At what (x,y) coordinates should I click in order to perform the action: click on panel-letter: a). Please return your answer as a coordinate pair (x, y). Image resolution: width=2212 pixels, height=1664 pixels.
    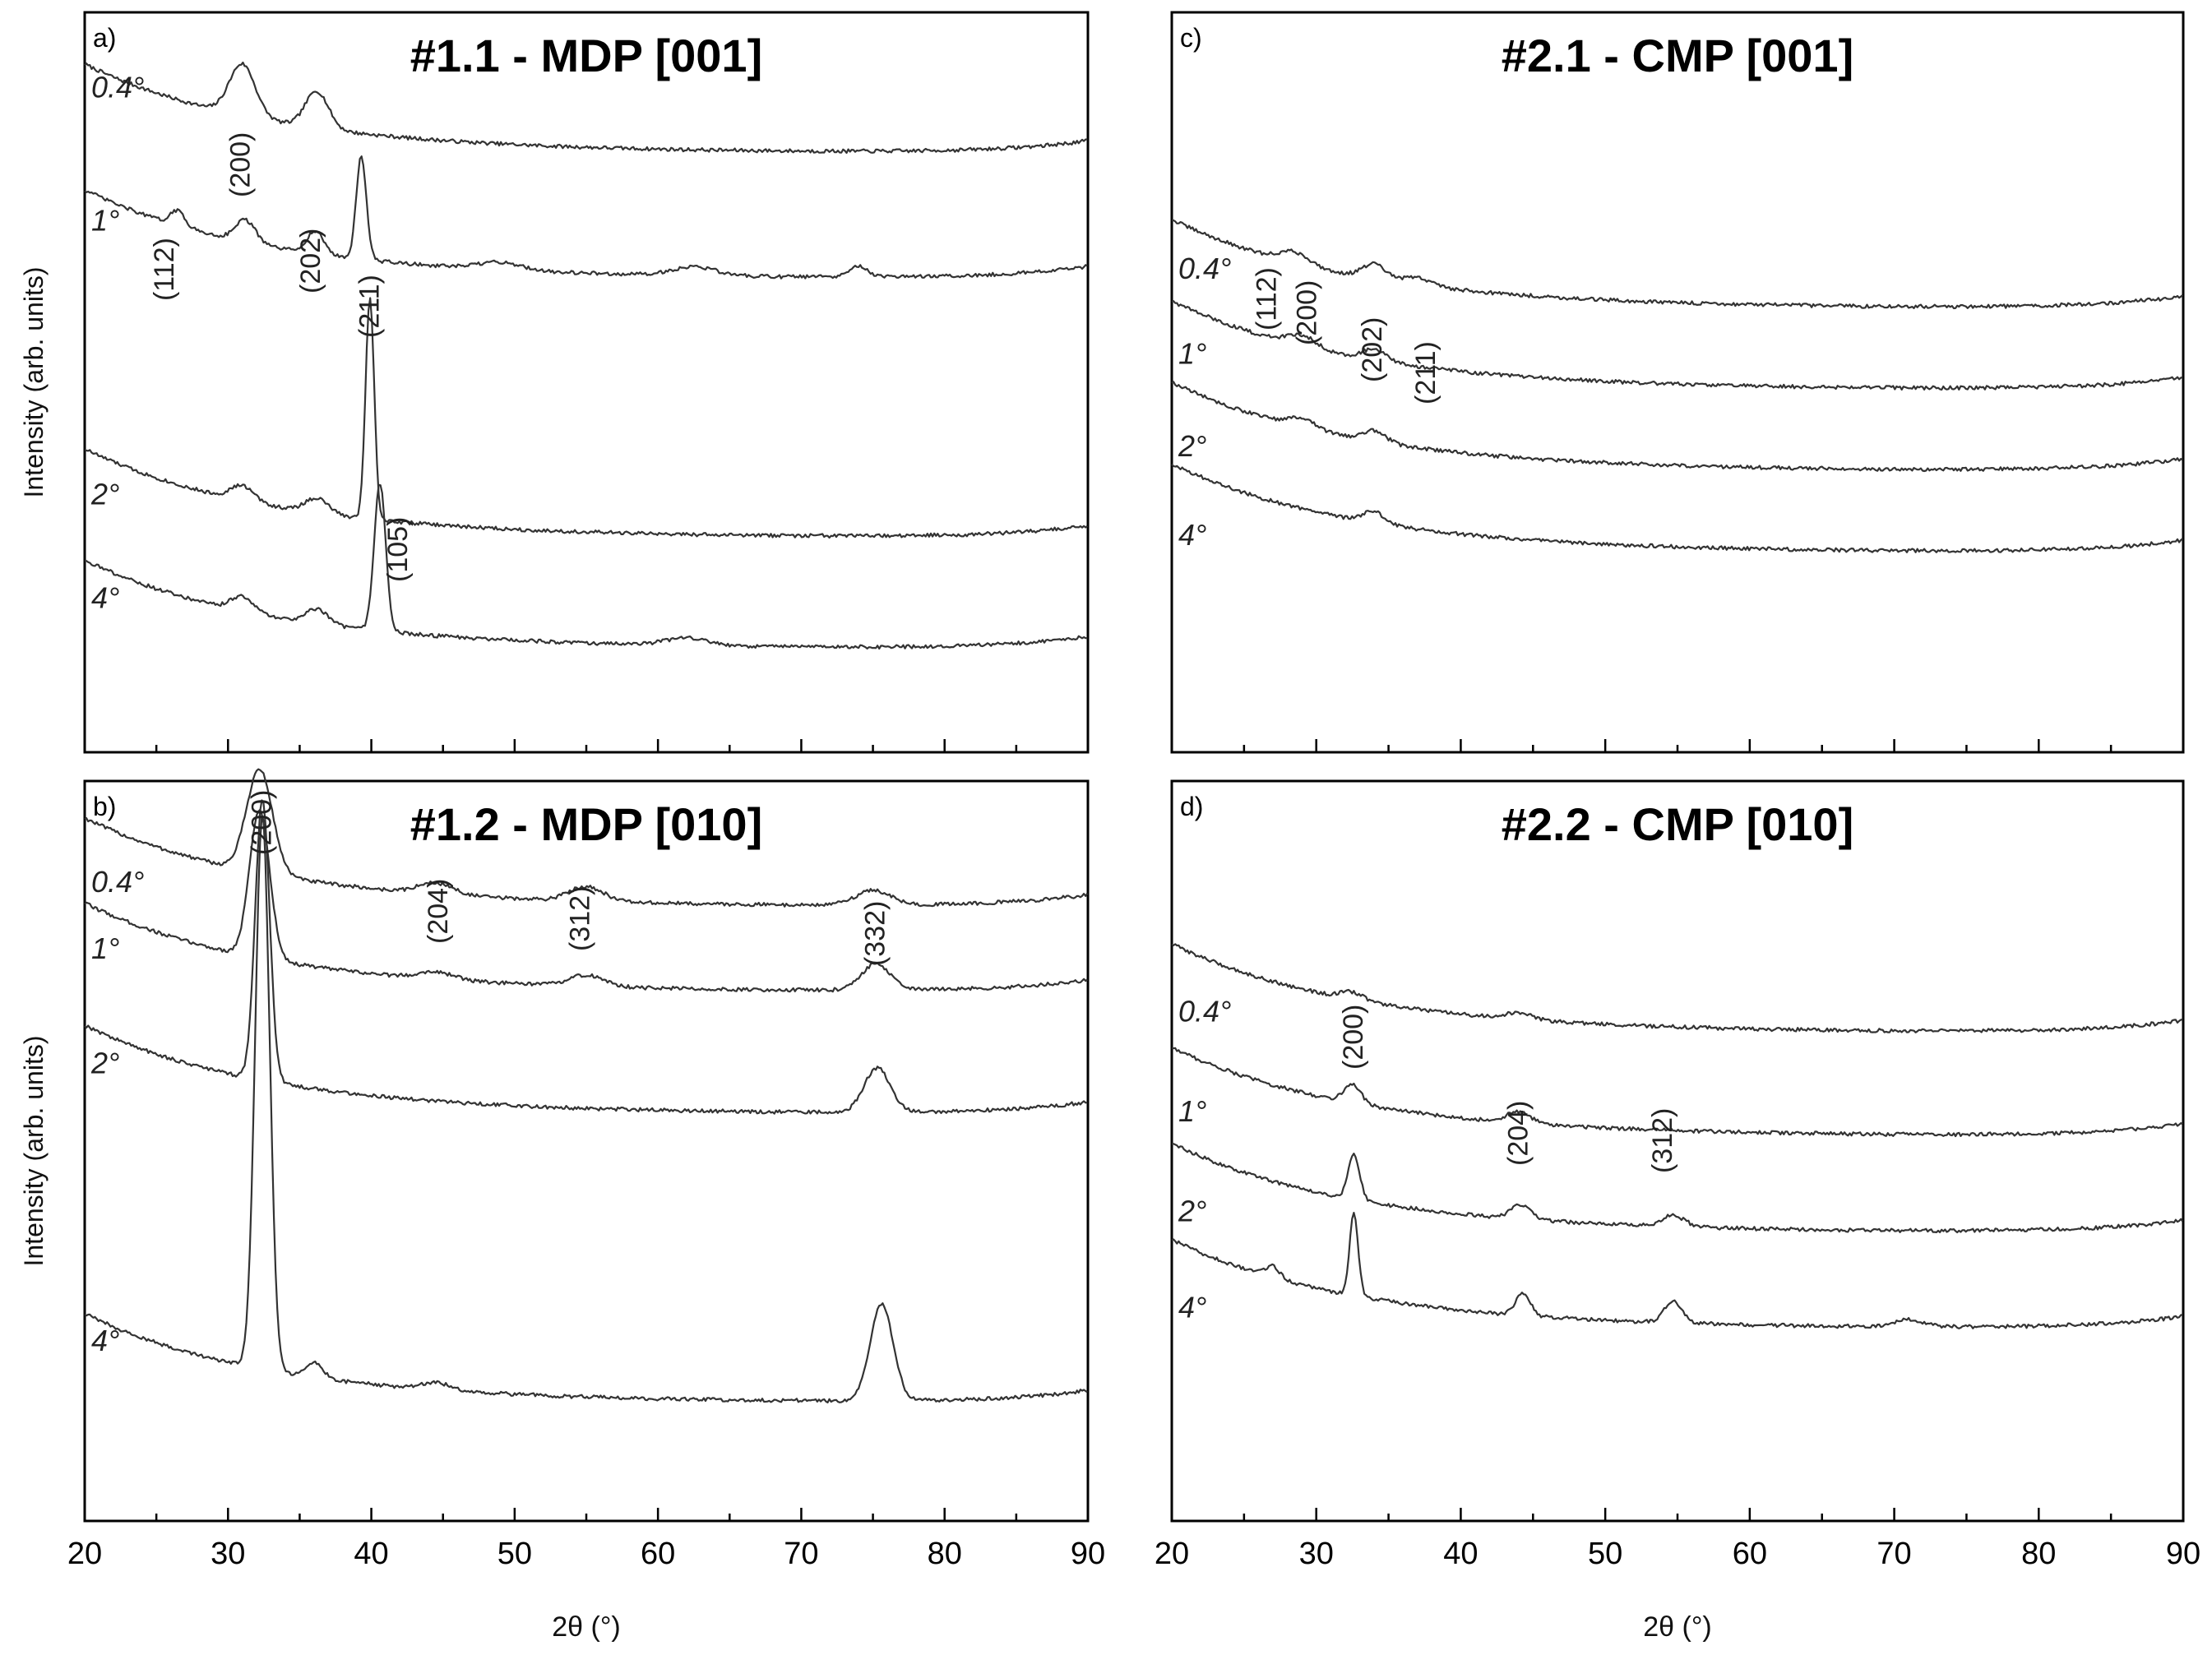
    Looking at the image, I should click on (104, 38).